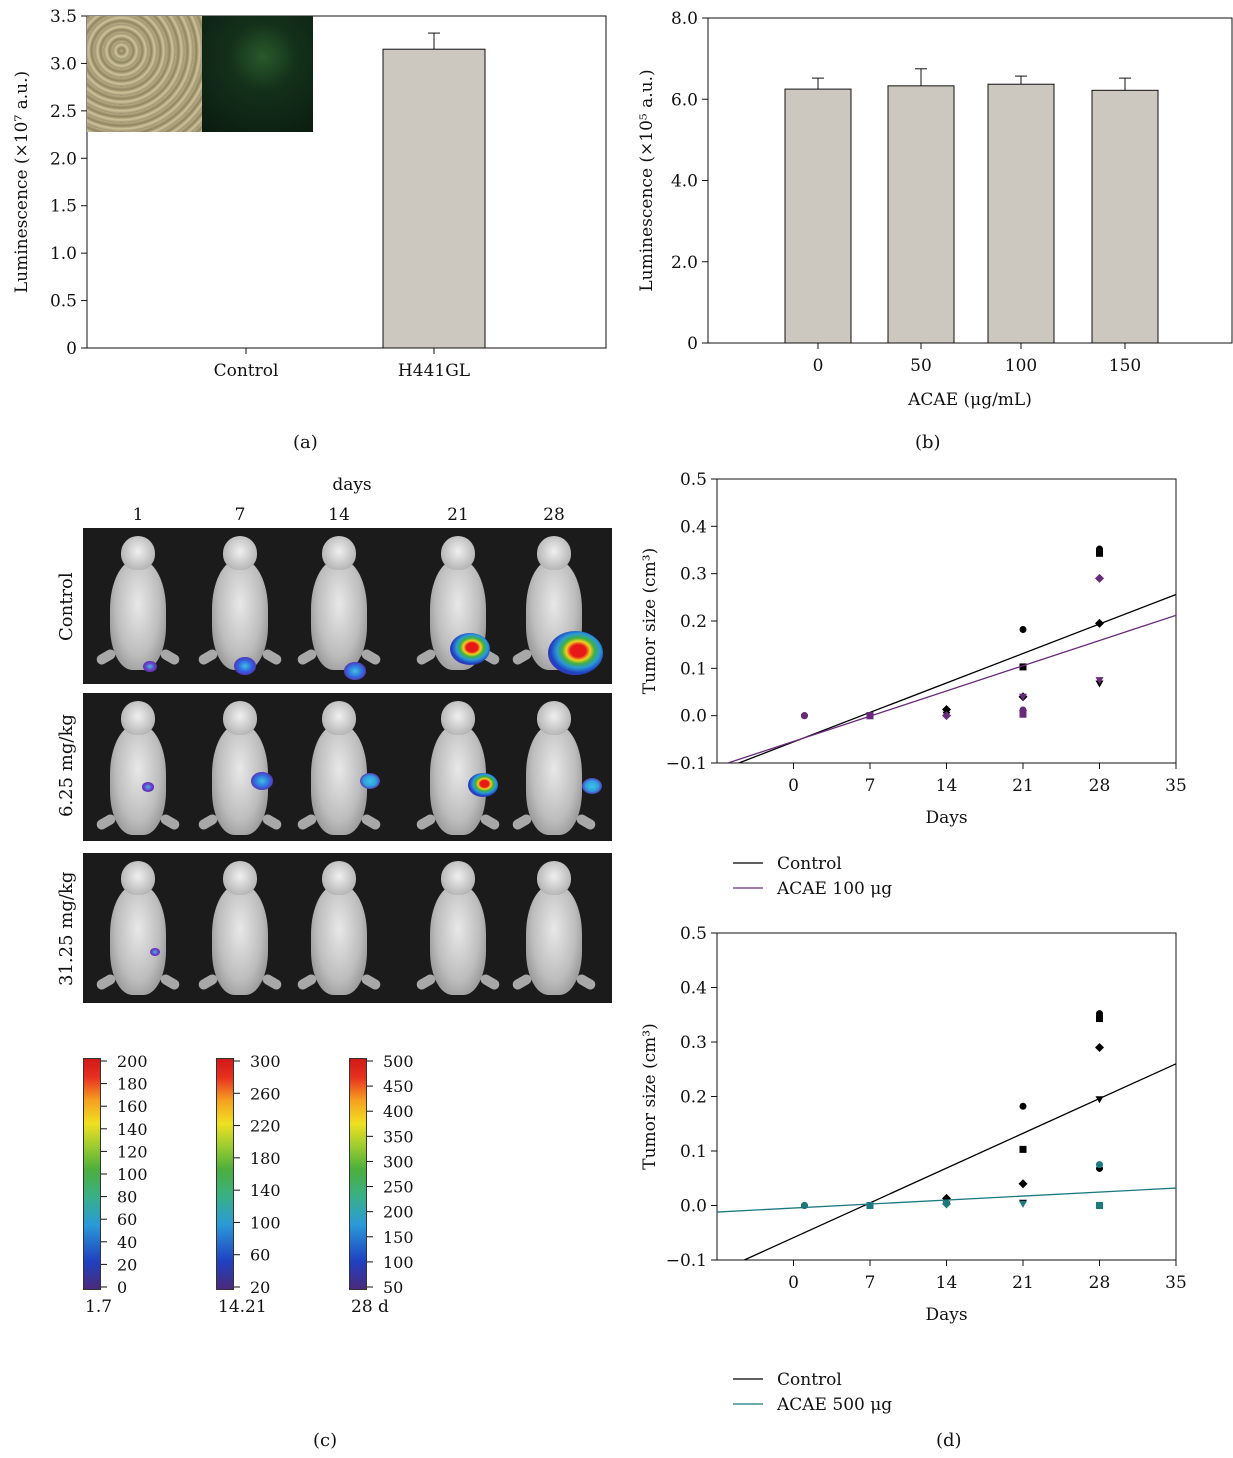  What do you see at coordinates (693, 622) in the screenshot?
I see `y-tick-label-d-top: 0.2` at bounding box center [693, 622].